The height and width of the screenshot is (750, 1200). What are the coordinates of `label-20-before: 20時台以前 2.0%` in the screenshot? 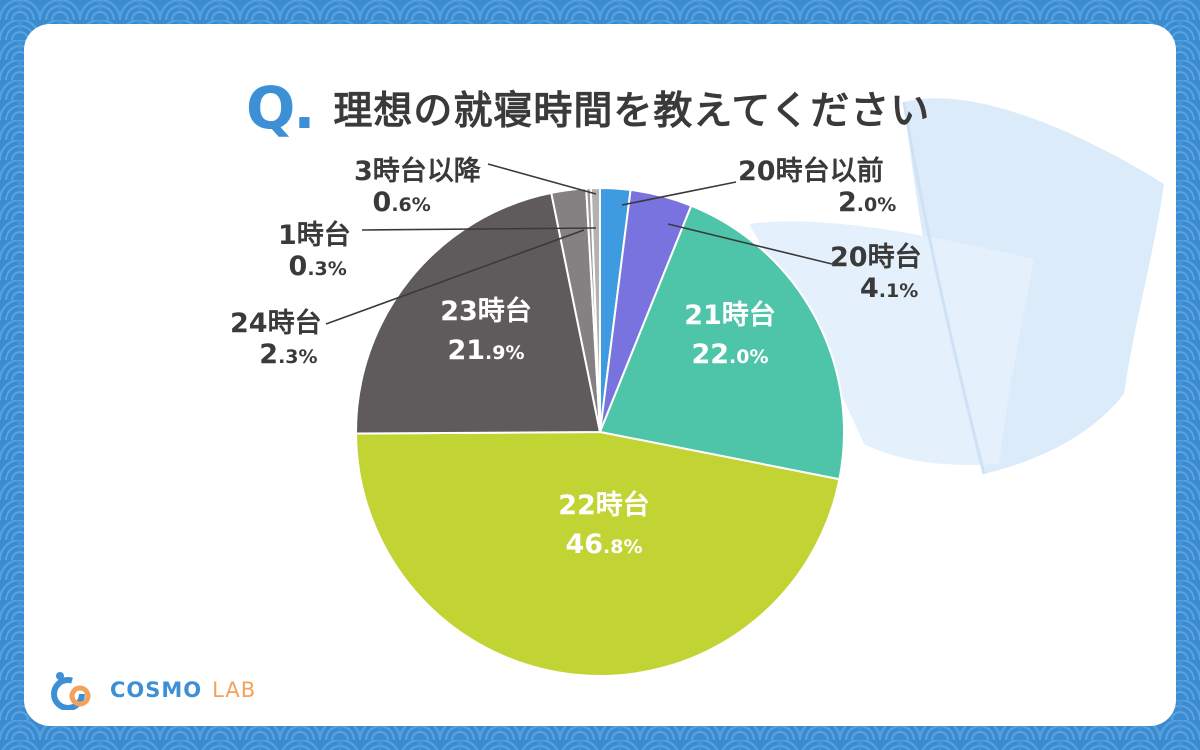 It's located at (817, 187).